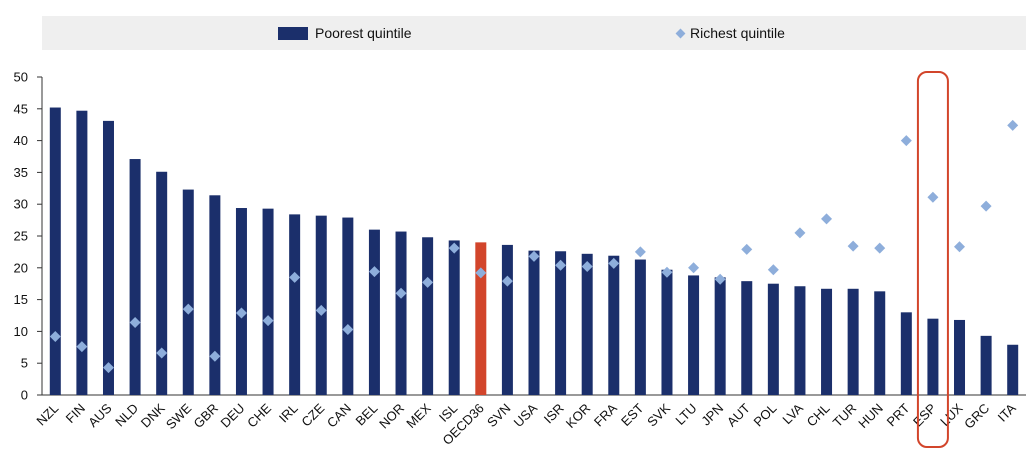  What do you see at coordinates (135, 277) in the screenshot?
I see `bar-nld` at bounding box center [135, 277].